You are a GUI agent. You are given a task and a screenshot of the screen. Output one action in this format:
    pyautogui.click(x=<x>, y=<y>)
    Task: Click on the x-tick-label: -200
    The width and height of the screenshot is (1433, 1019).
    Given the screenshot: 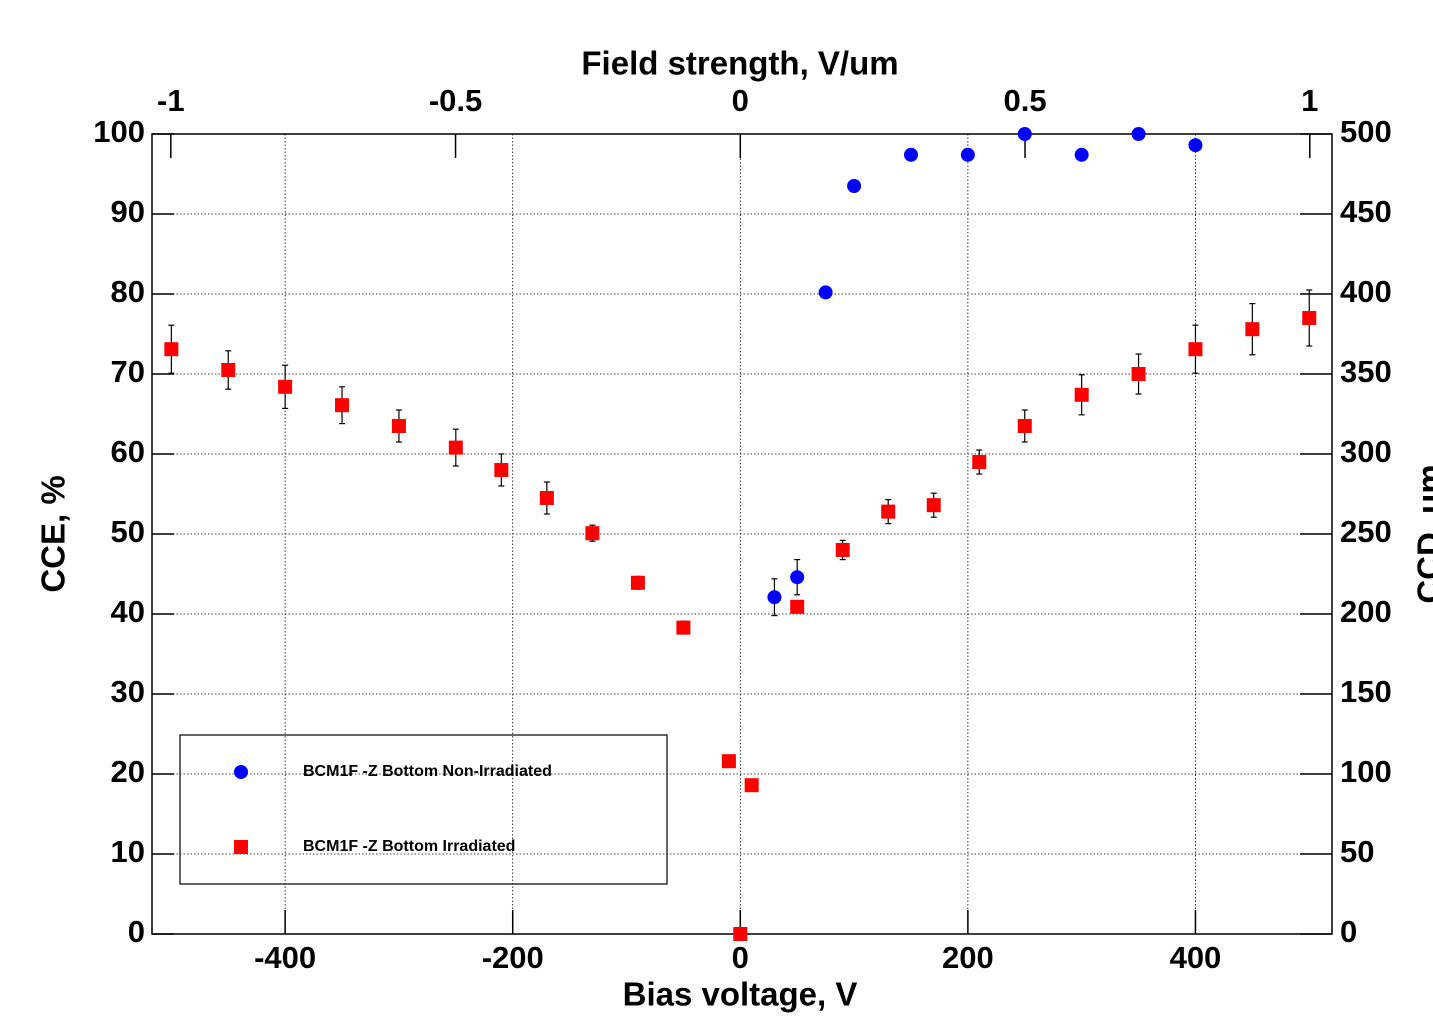 What is the action you would take?
    pyautogui.click(x=513, y=957)
    